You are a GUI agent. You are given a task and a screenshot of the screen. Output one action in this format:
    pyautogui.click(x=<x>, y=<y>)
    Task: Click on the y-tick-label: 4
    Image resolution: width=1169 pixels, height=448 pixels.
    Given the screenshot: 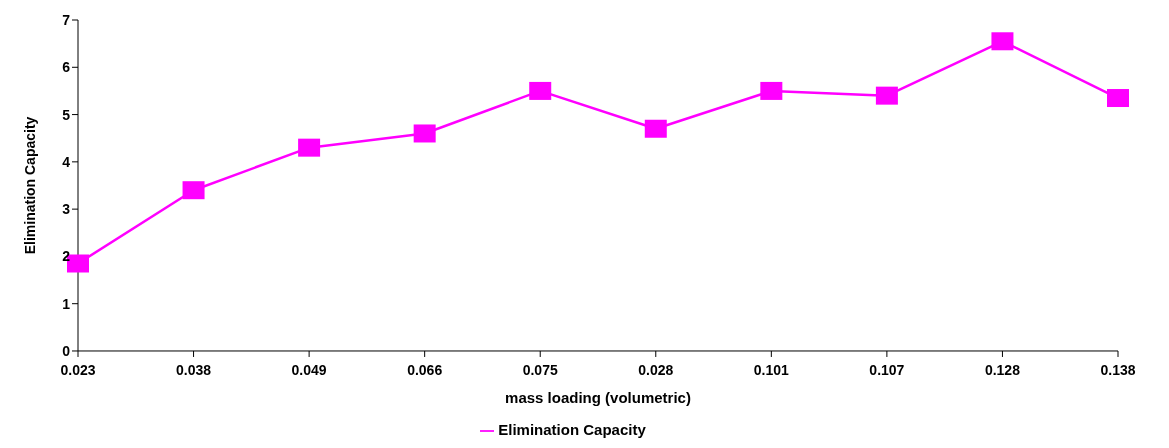 What is the action you would take?
    pyautogui.click(x=66, y=161)
    